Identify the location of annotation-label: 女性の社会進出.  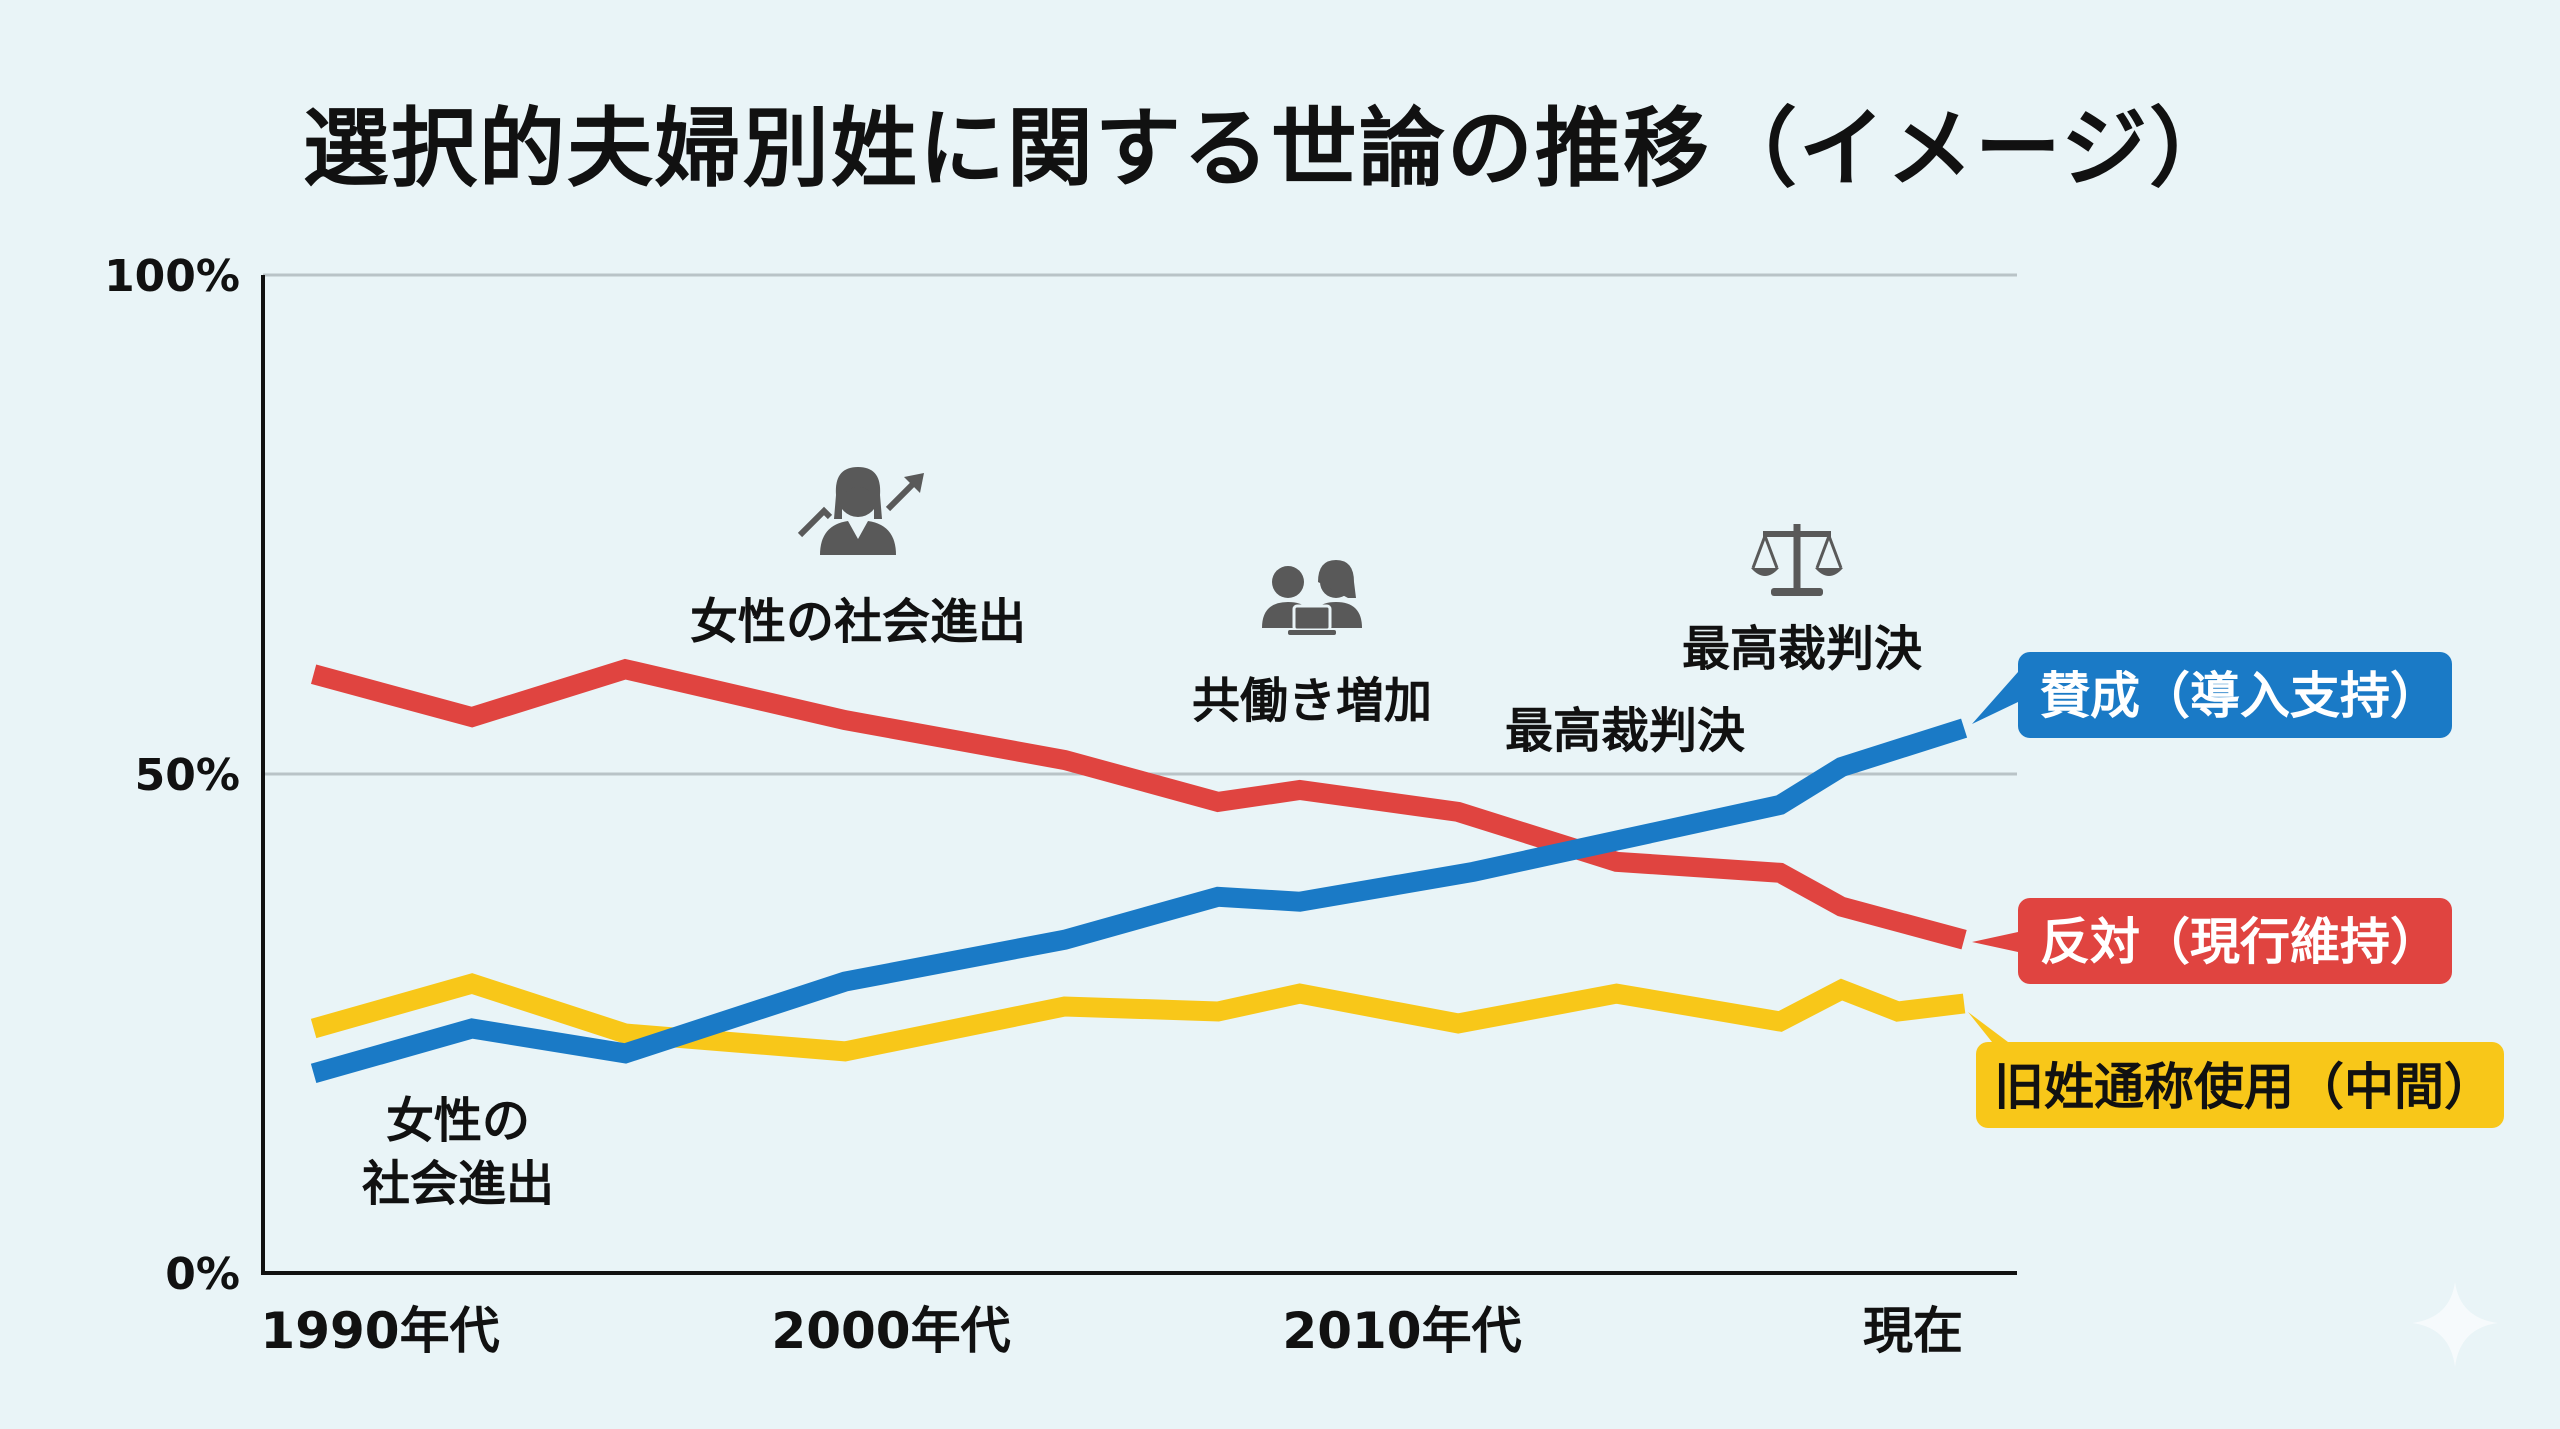
(858, 622).